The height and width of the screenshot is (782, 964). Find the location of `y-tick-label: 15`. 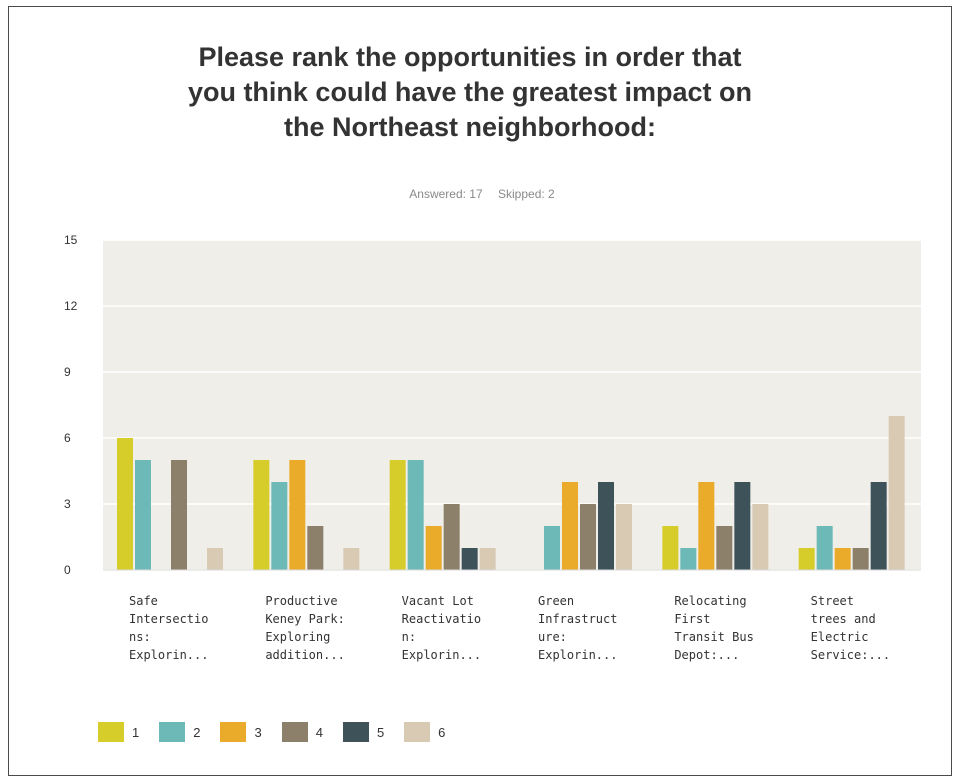

y-tick-label: 15 is located at coordinates (71, 240).